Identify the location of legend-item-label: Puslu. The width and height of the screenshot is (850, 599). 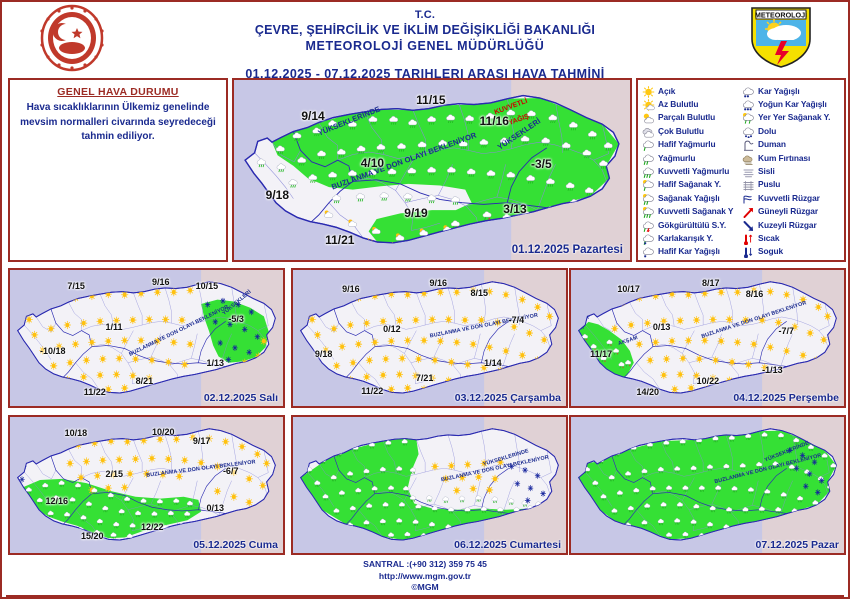
(769, 184).